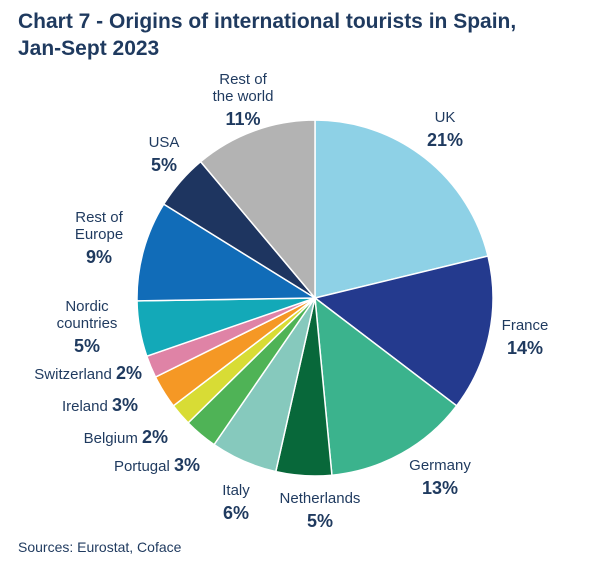  Describe the element at coordinates (445, 117) in the screenshot. I see `slice-name: UK` at that location.